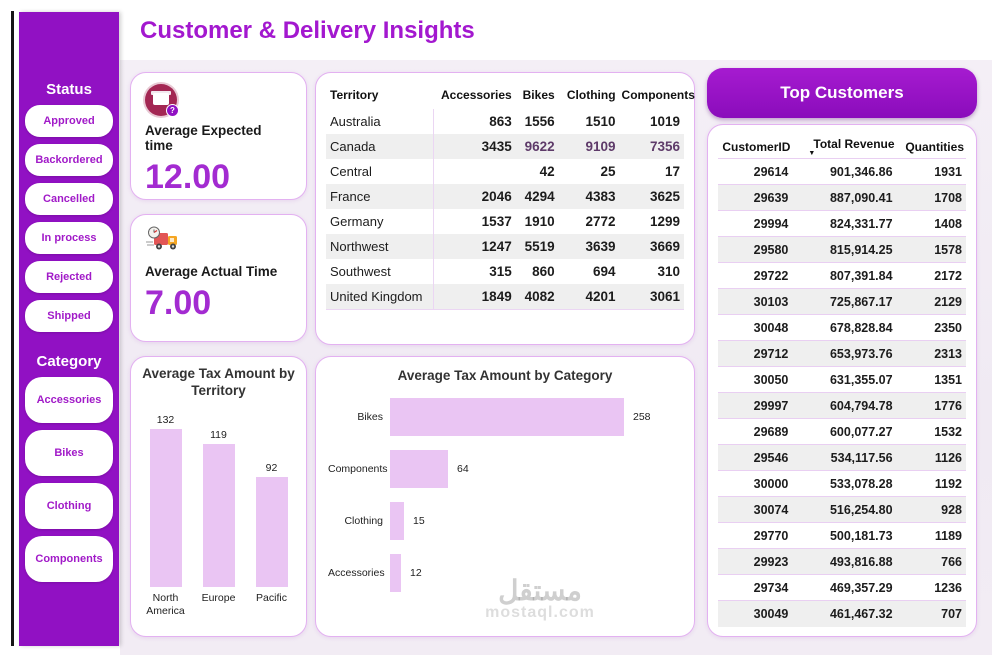 The height and width of the screenshot is (655, 992). What do you see at coordinates (505, 221) in the screenshot?
I see `matrix-row-germany: Germany 1537 1910 2772 1299` at bounding box center [505, 221].